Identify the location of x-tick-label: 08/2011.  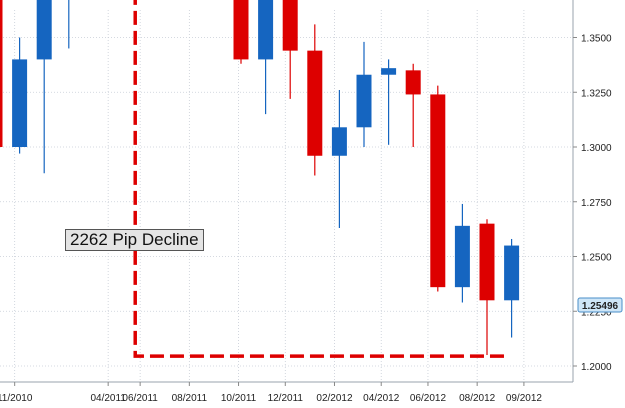
(190, 398).